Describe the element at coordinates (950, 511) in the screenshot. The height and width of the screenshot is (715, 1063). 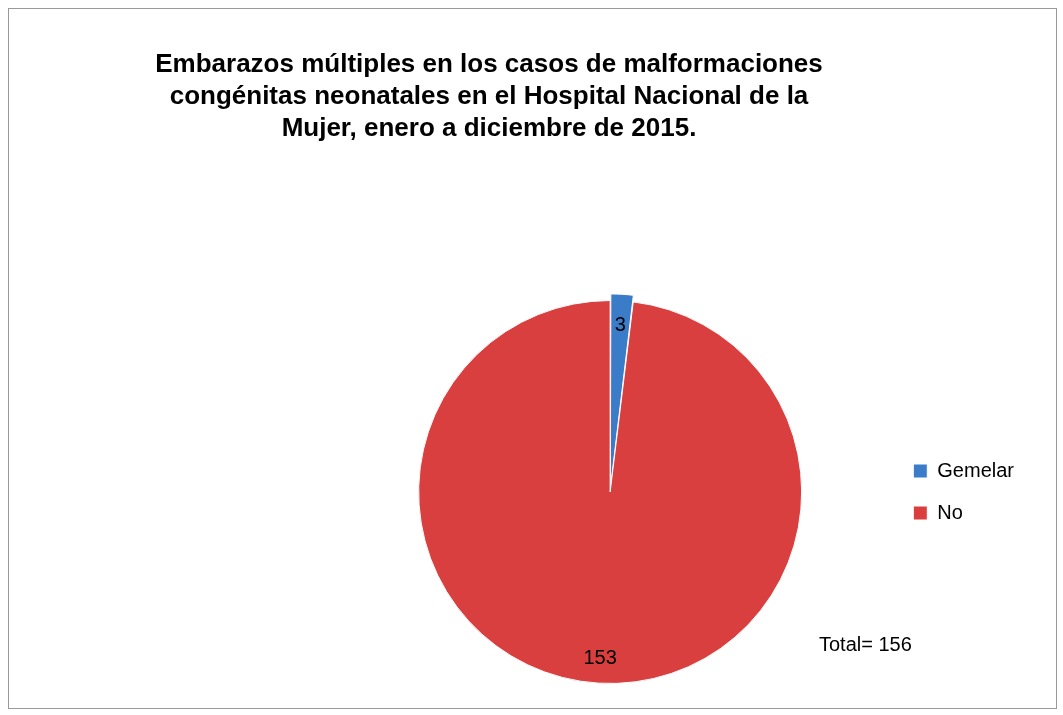
I see `legend-label: No` at that location.